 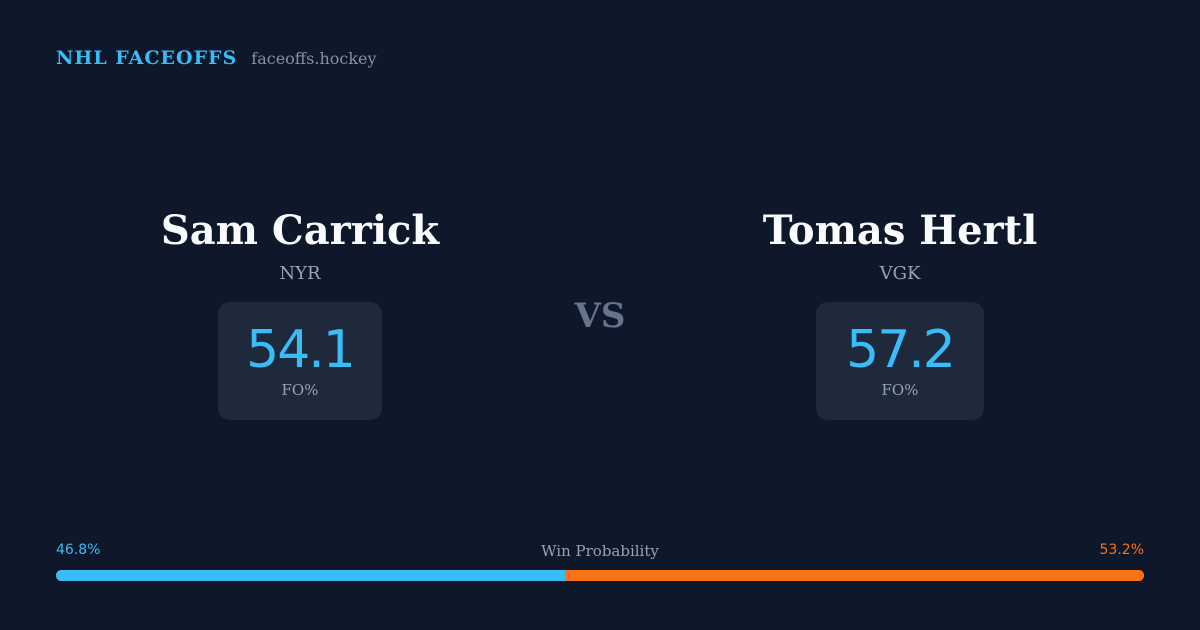 I want to click on faceoff-stat-box: 54.1 FO%, so click(x=300, y=361).